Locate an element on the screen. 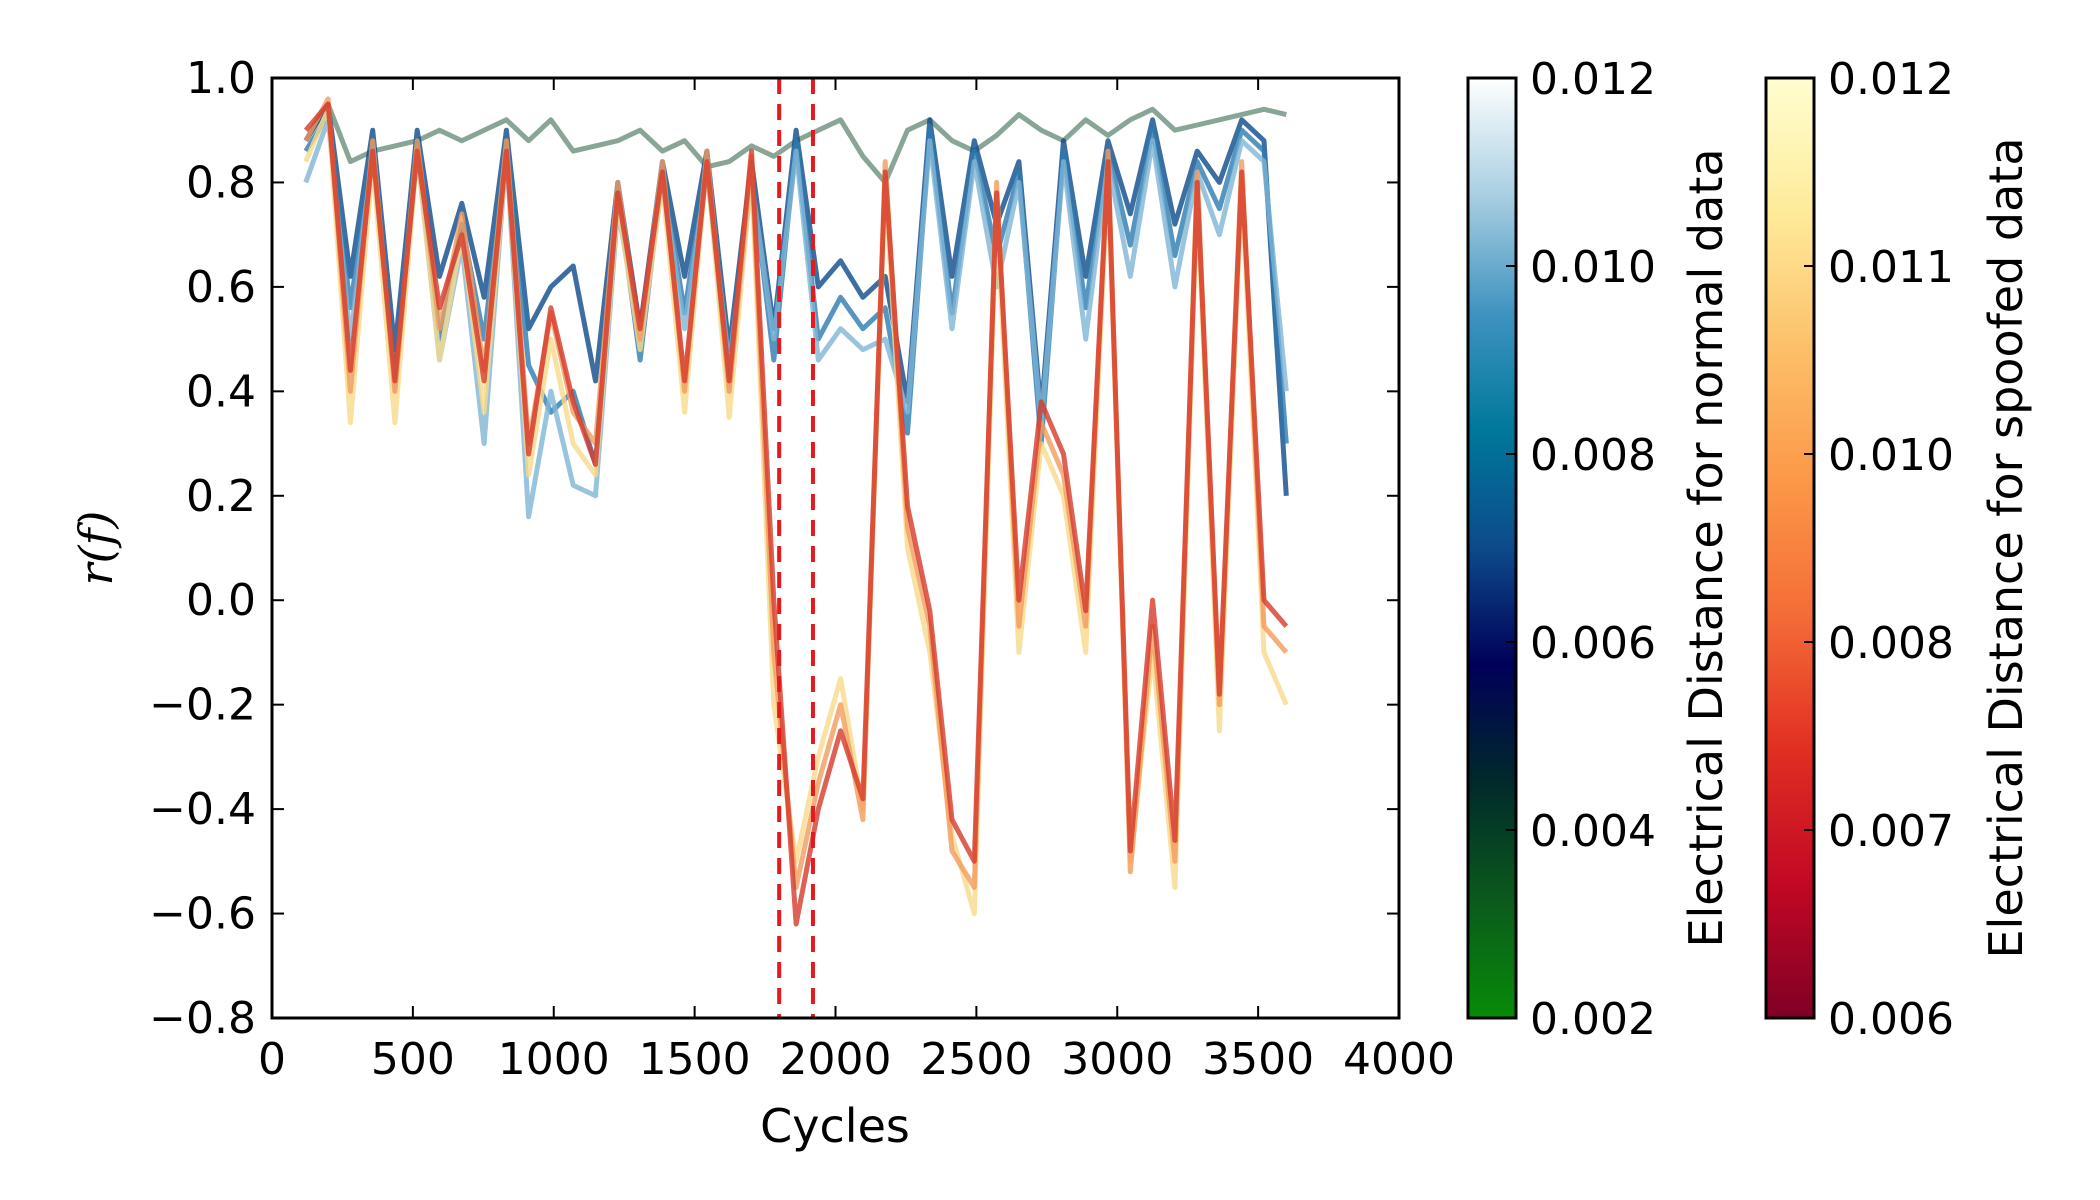  x-tick-label: 3000 is located at coordinates (1117, 1059).